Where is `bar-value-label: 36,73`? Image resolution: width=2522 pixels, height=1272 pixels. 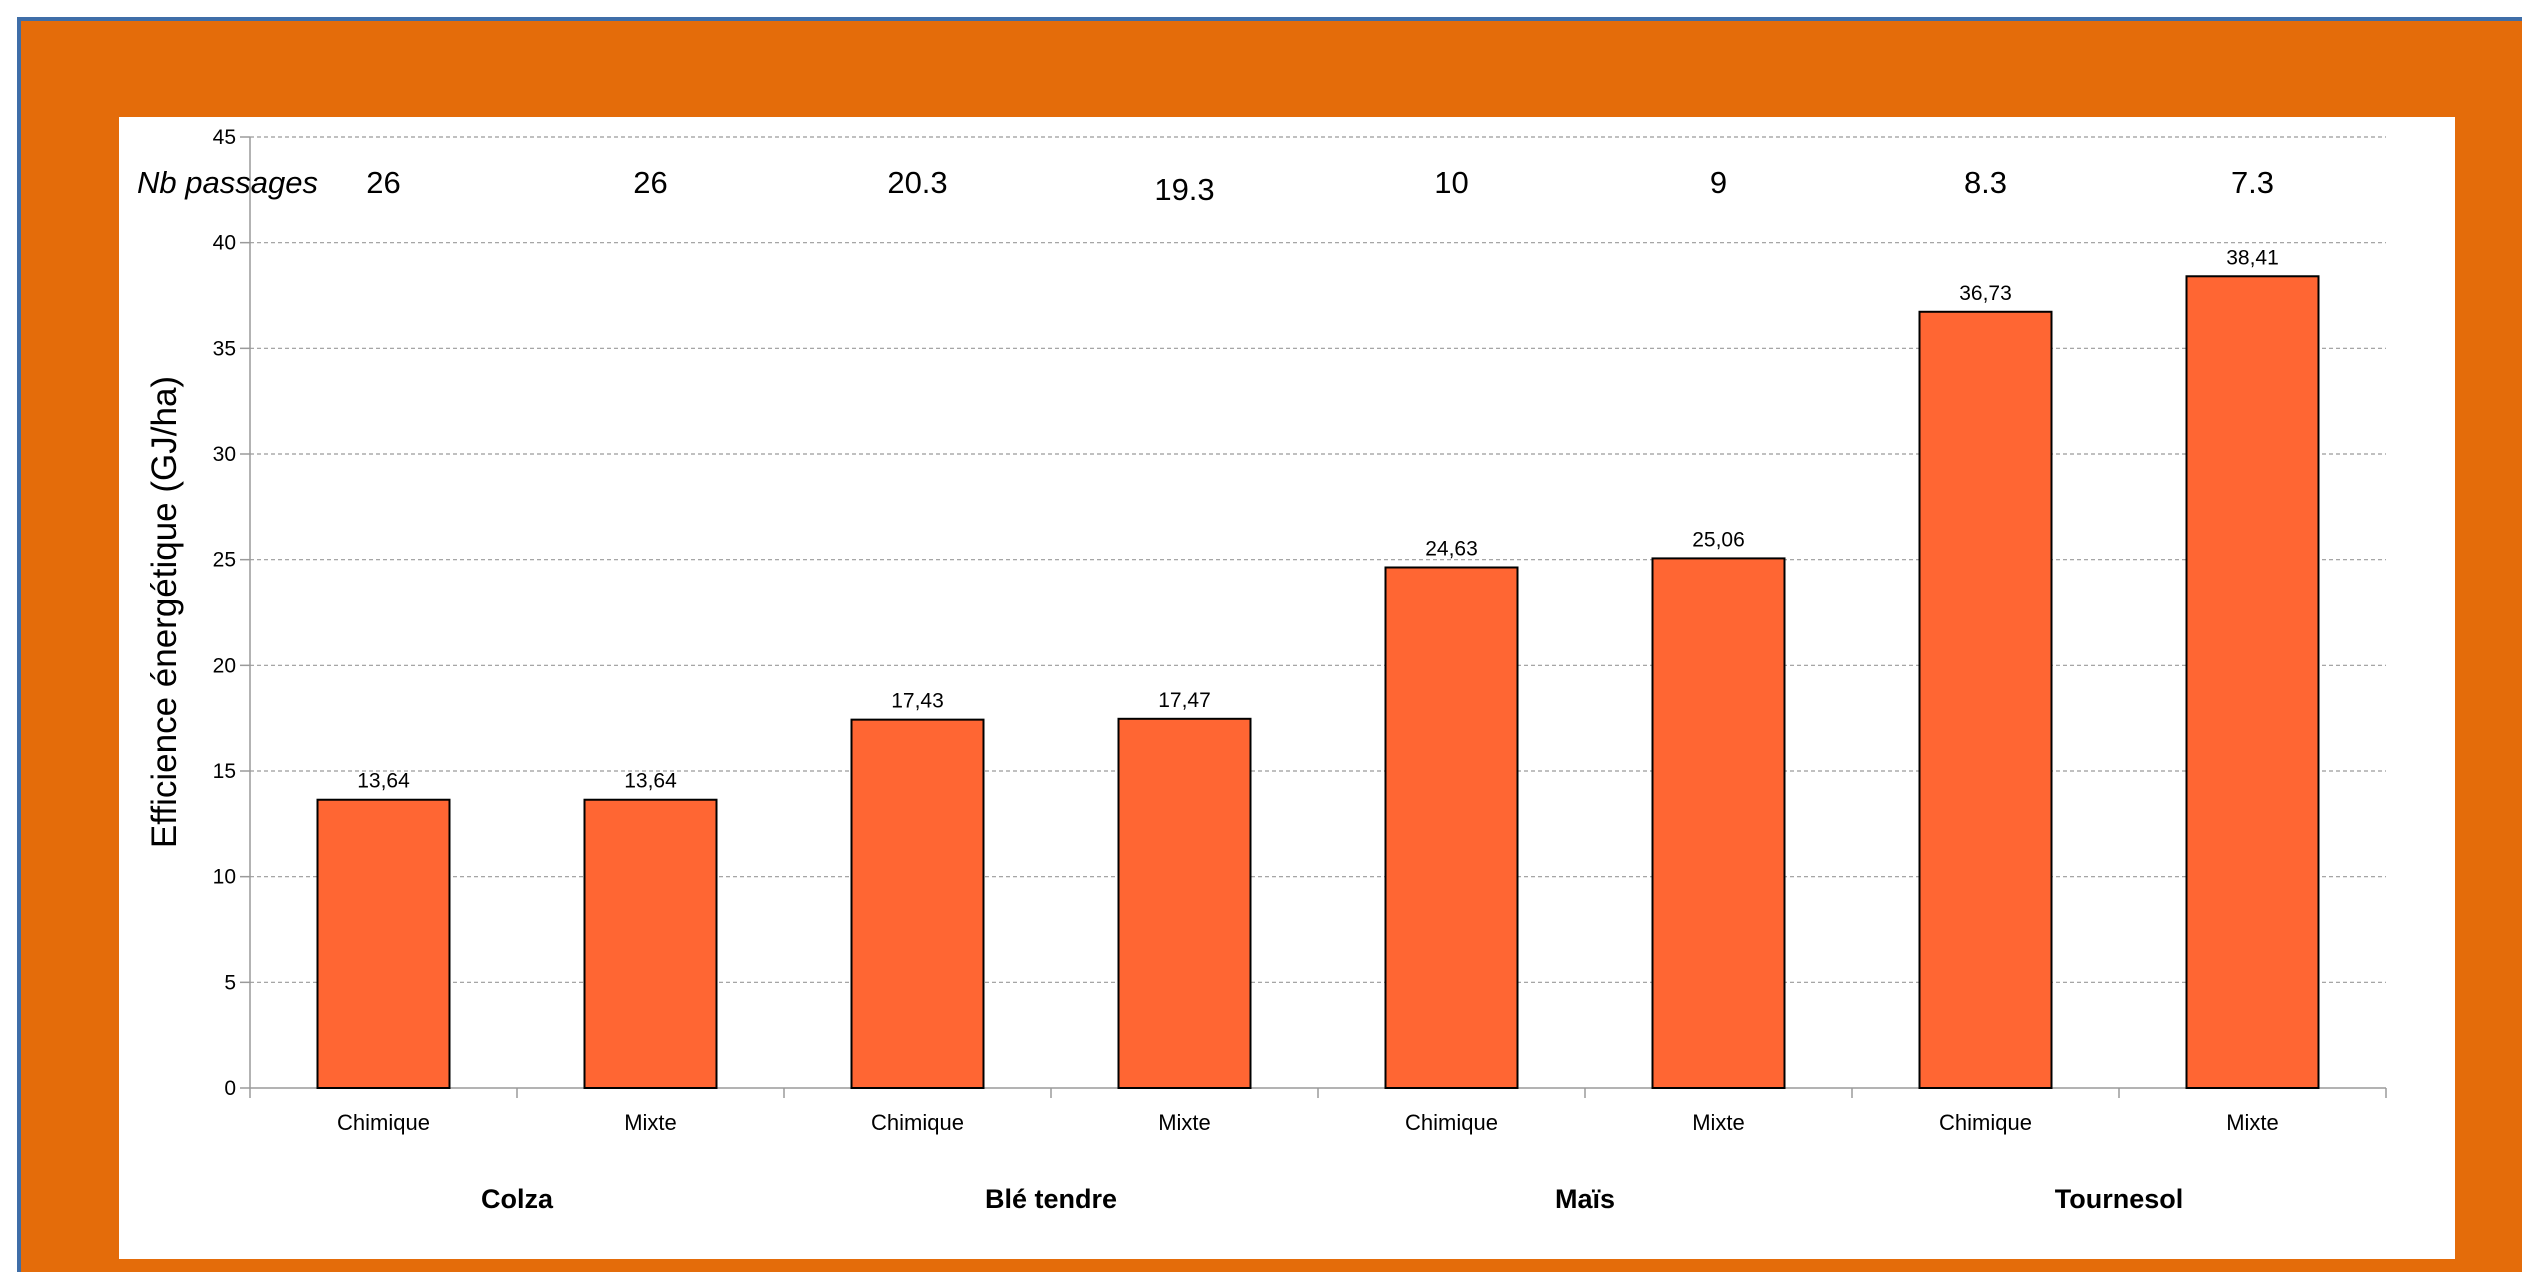
bar-value-label: 36,73 is located at coordinates (1985, 293).